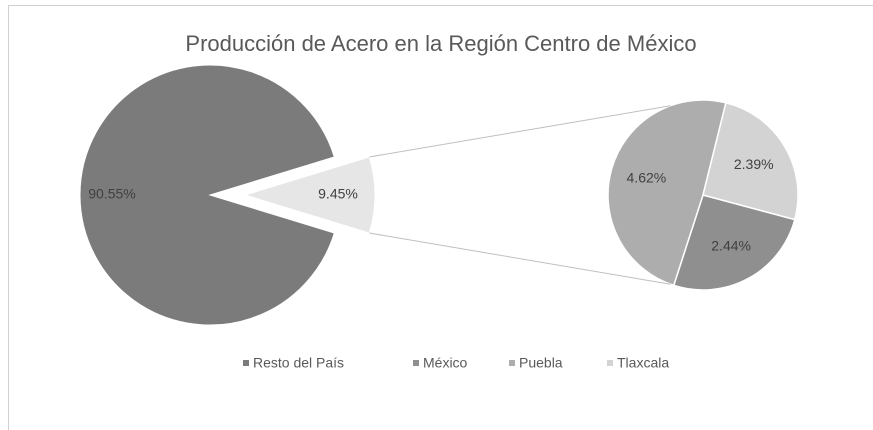  Describe the element at coordinates (298, 363) in the screenshot. I see `legend-label: Resto del País` at that location.